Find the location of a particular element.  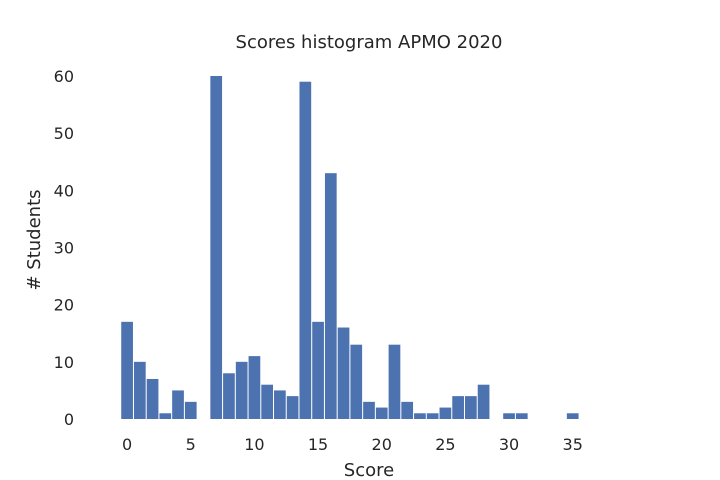

chart-title: Scores histogram APMO 2020 is located at coordinates (369, 42).